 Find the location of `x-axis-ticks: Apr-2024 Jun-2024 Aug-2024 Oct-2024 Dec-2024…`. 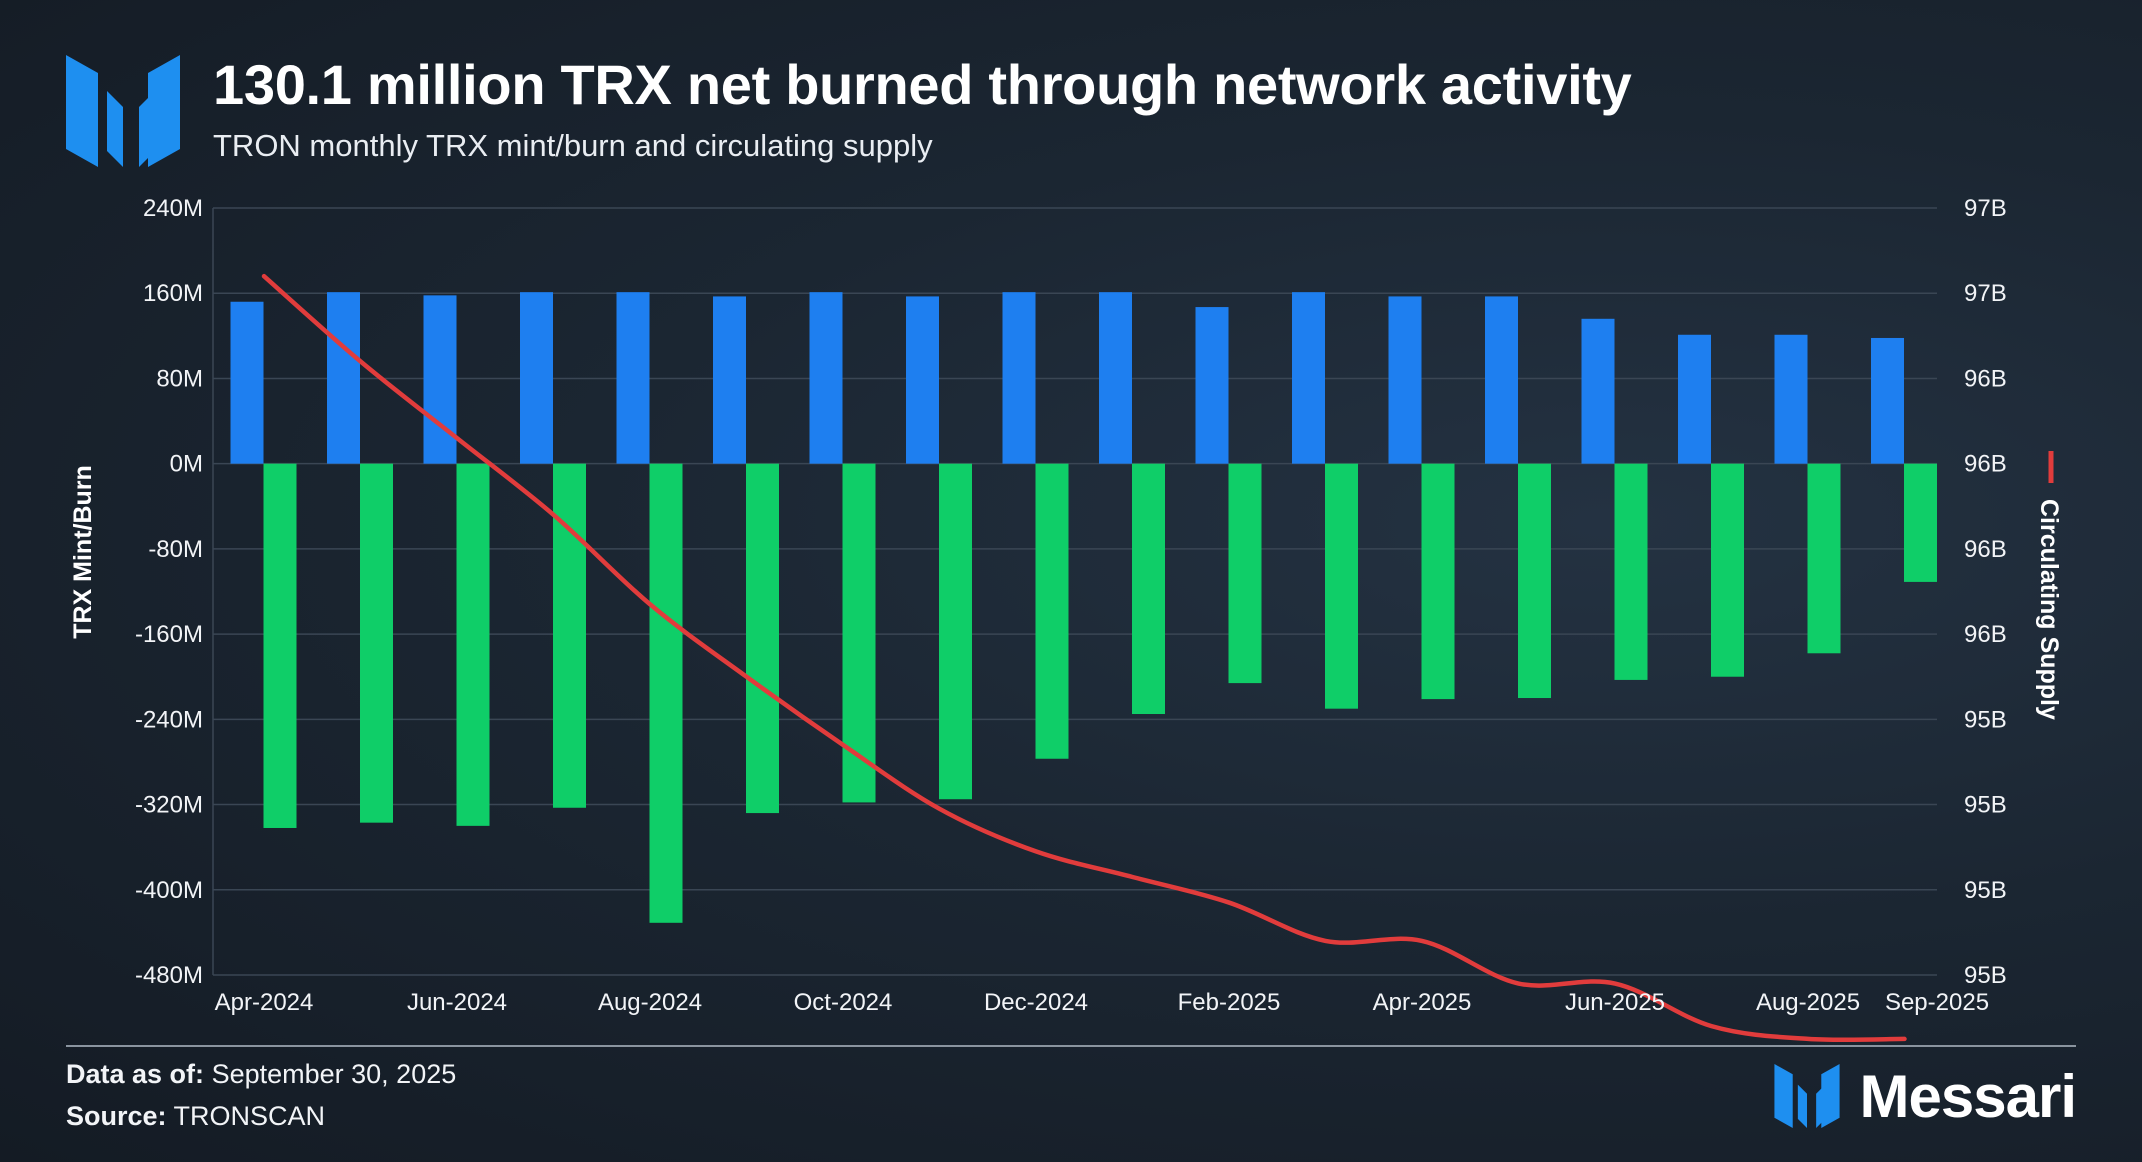

x-axis-ticks: Apr-2024 Jun-2024 Aug-2024 Oct-2024 Dec-2024… is located at coordinates (1102, 1002).